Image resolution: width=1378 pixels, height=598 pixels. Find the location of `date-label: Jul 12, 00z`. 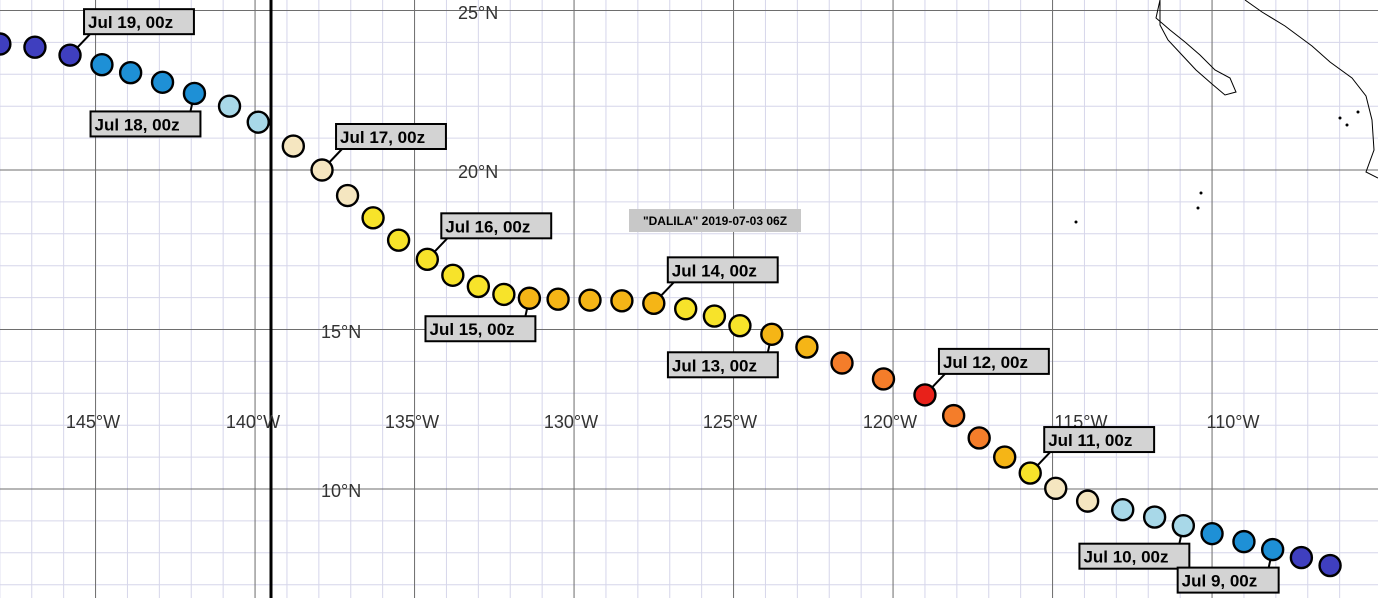

date-label: Jul 12, 00z is located at coordinates (993, 361).